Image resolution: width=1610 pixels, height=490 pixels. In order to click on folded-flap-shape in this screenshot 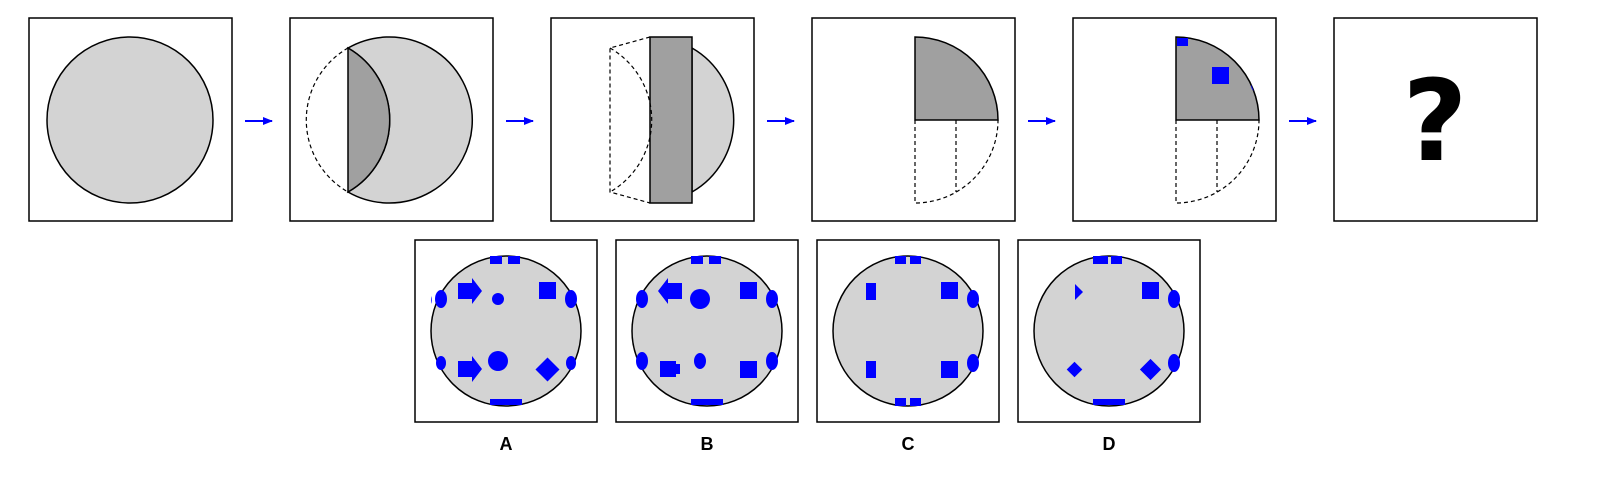, I will do `click(369, 120)`.